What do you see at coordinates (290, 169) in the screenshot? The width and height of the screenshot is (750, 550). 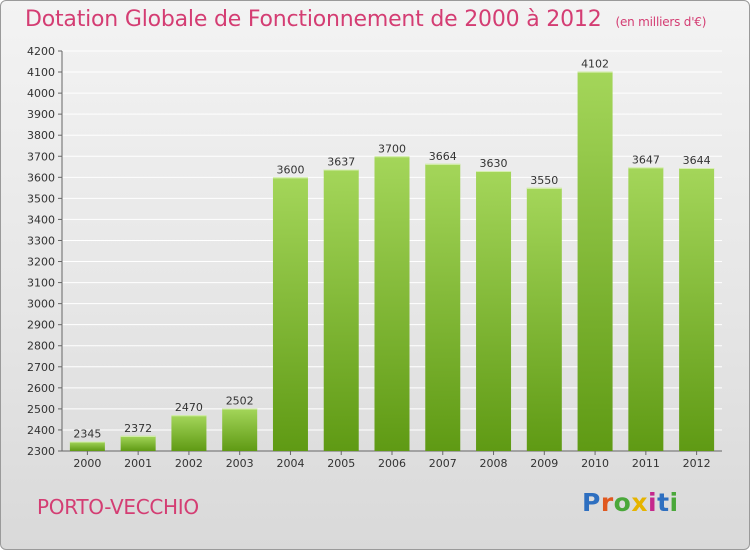 I see `bar-value-label: 3600` at bounding box center [290, 169].